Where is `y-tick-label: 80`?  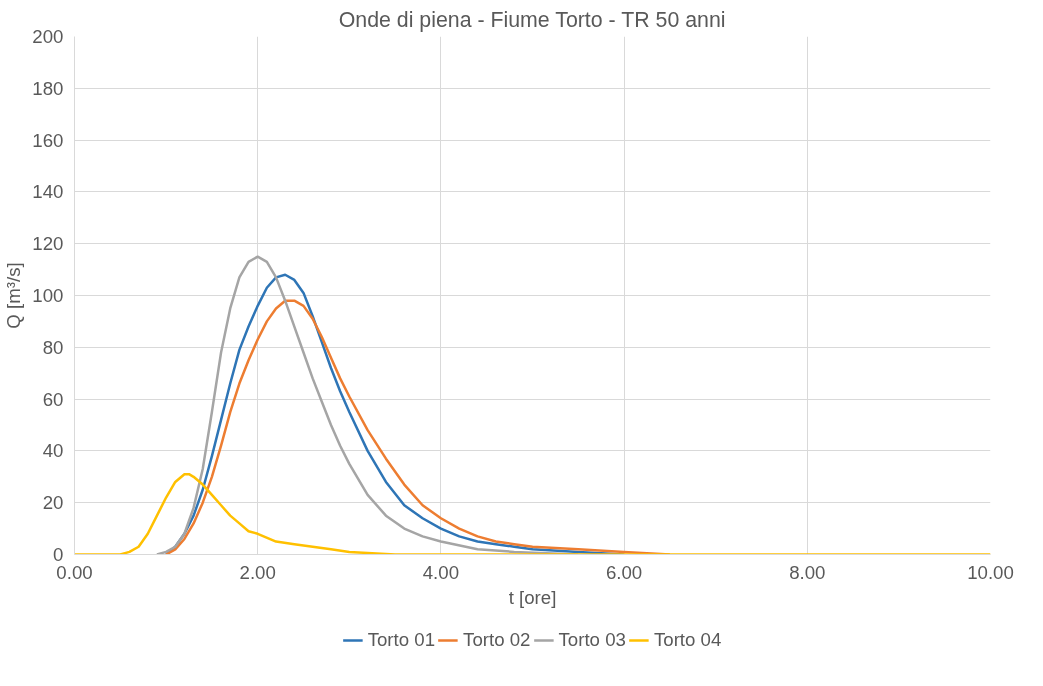 y-tick-label: 80 is located at coordinates (53, 347).